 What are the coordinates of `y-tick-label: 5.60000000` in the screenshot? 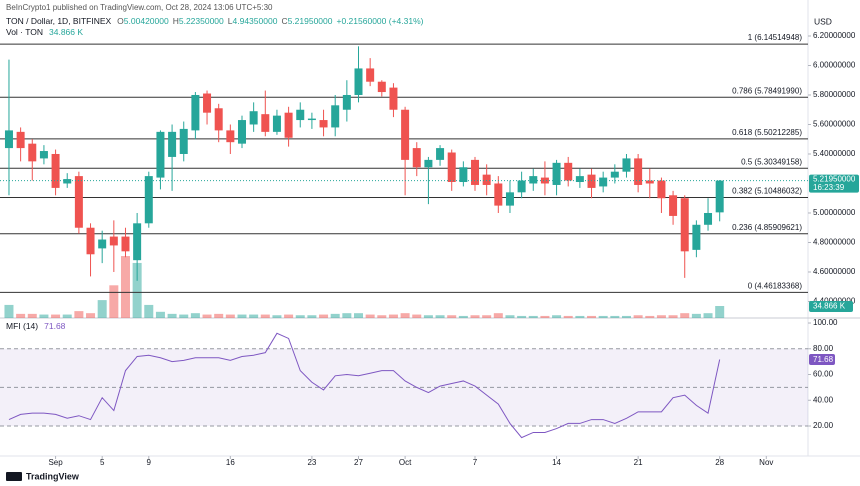 It's located at (834, 124).